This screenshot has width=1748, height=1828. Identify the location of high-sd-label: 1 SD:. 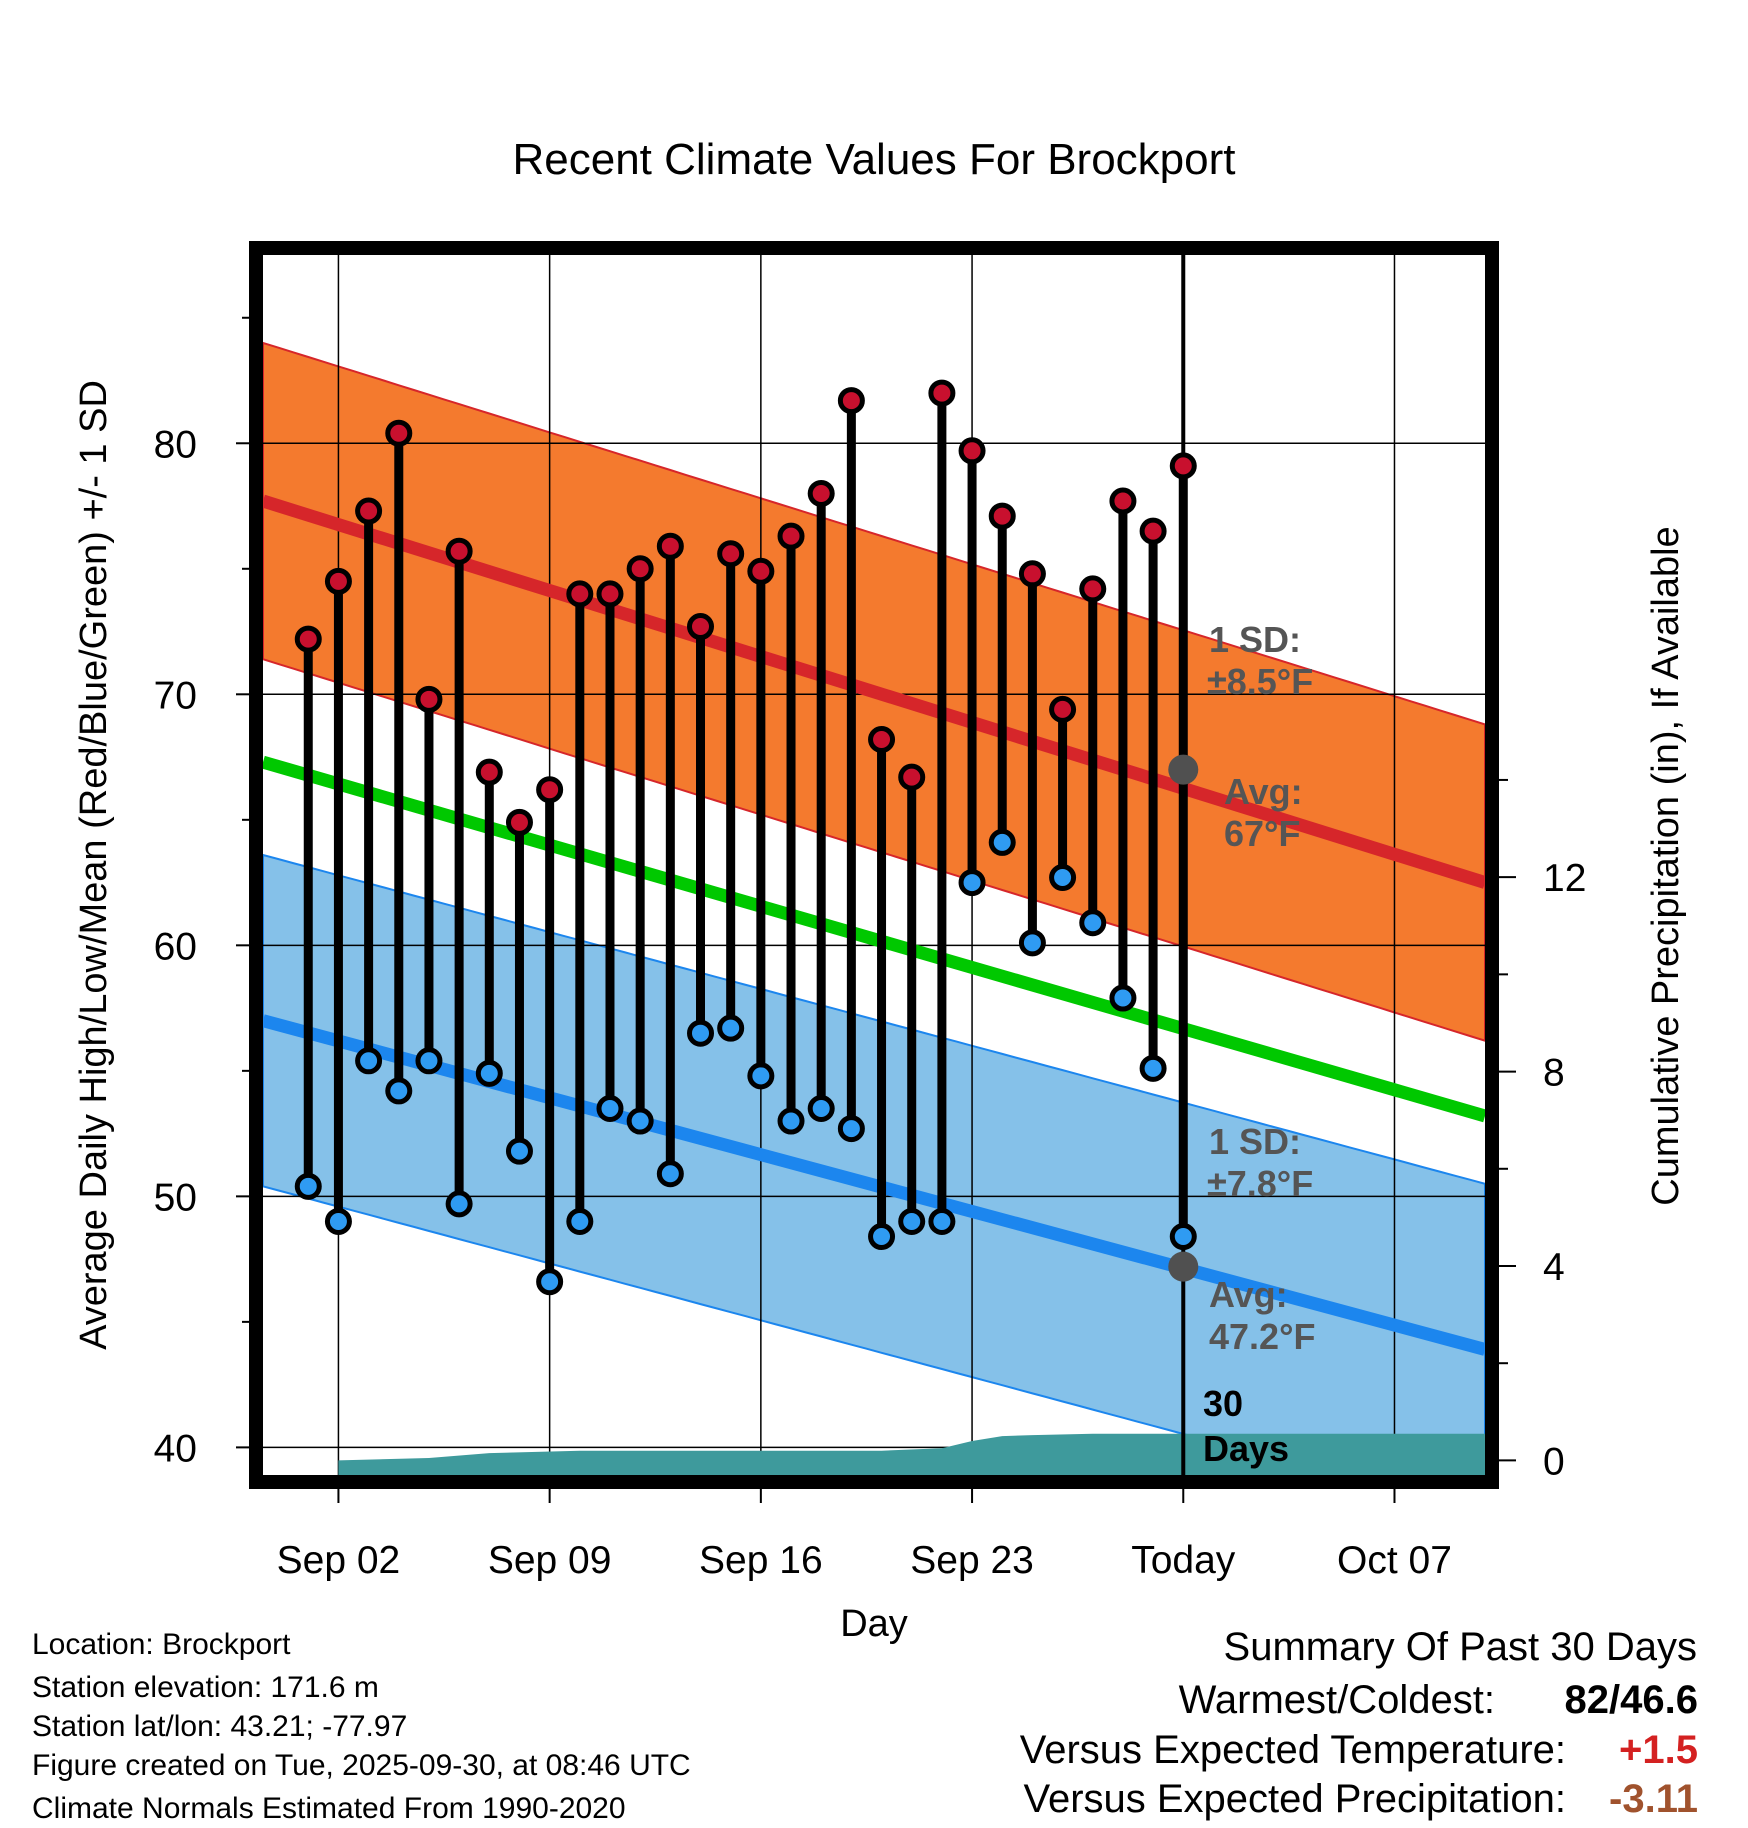
(1255, 639).